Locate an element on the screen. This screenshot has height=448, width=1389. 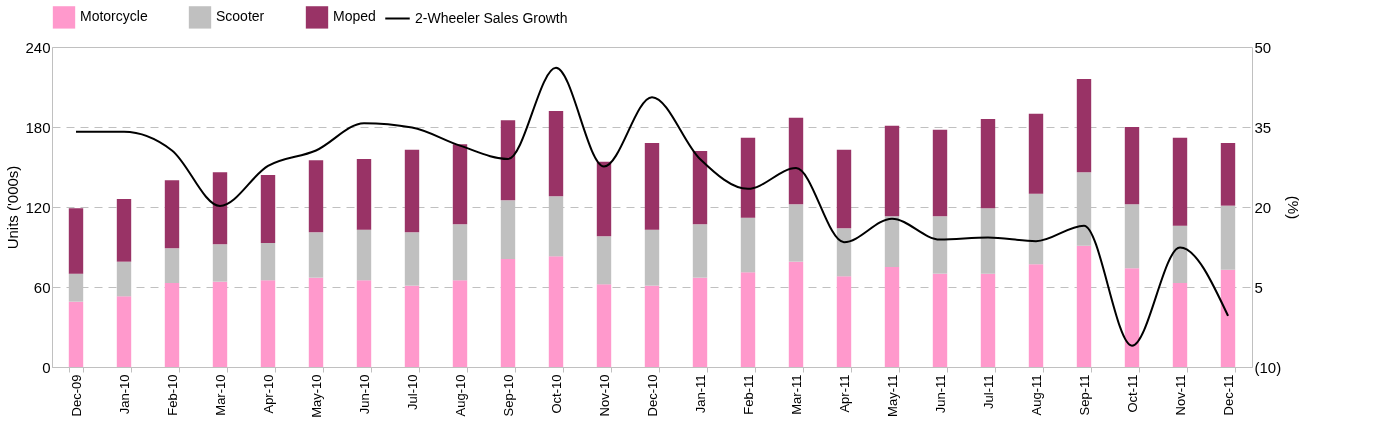
x-tick-label: Feb-10 is located at coordinates (172, 395).